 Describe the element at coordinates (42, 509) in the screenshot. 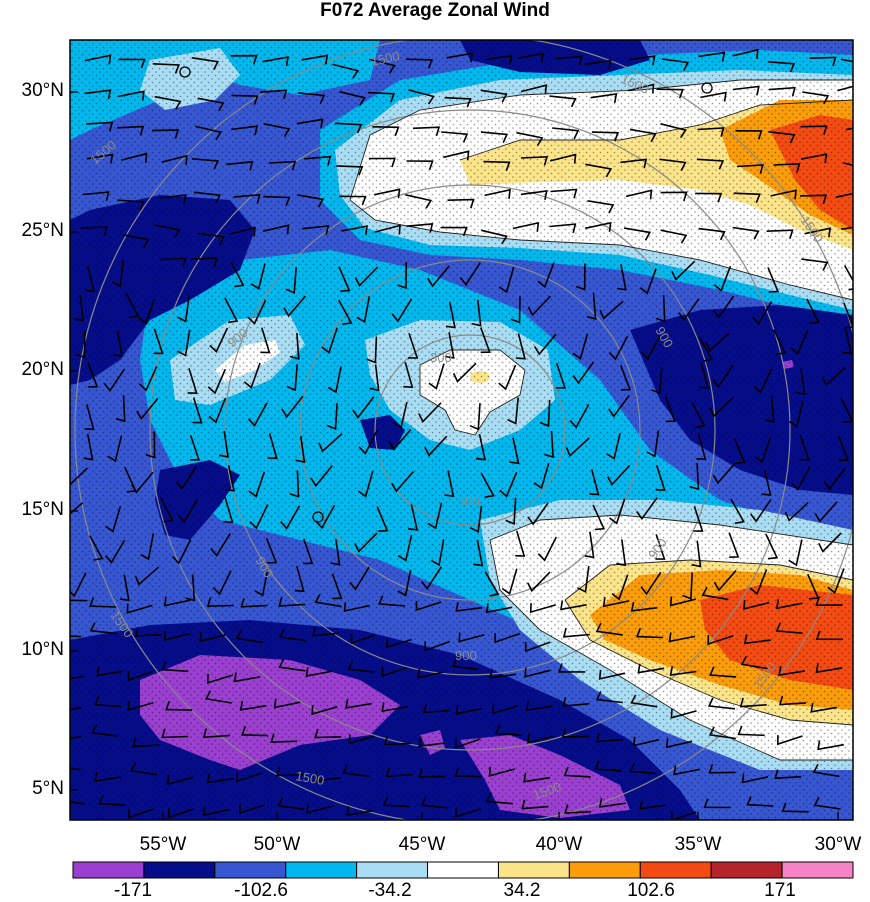

I see `lat-label-15n: 15°N` at that location.